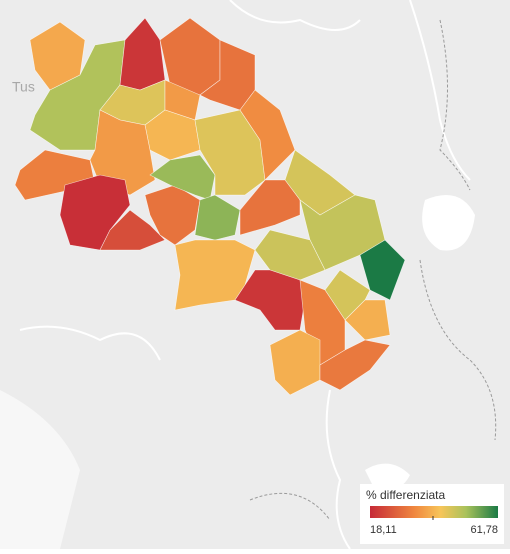 This screenshot has height=554, width=510. I want to click on sea, so click(40, 469).